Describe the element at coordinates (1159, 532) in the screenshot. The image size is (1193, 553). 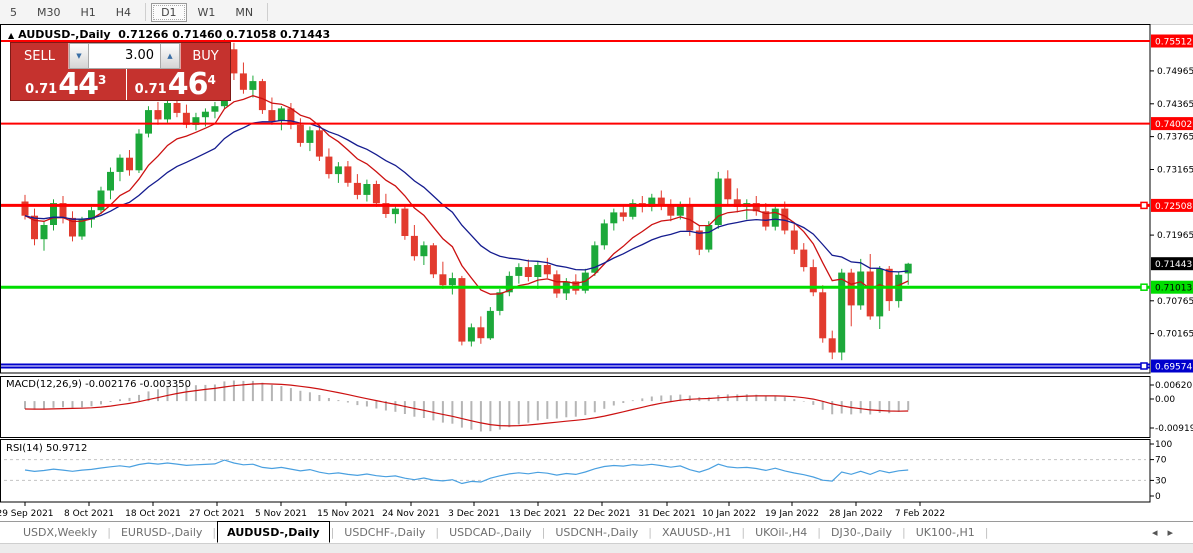
I see `scroll-left-icon: ◂` at that location.